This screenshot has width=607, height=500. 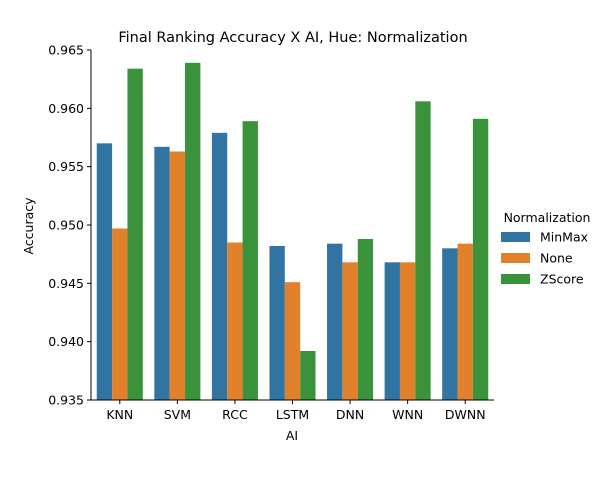 I want to click on bar-zscore-rcc, so click(x=250, y=261).